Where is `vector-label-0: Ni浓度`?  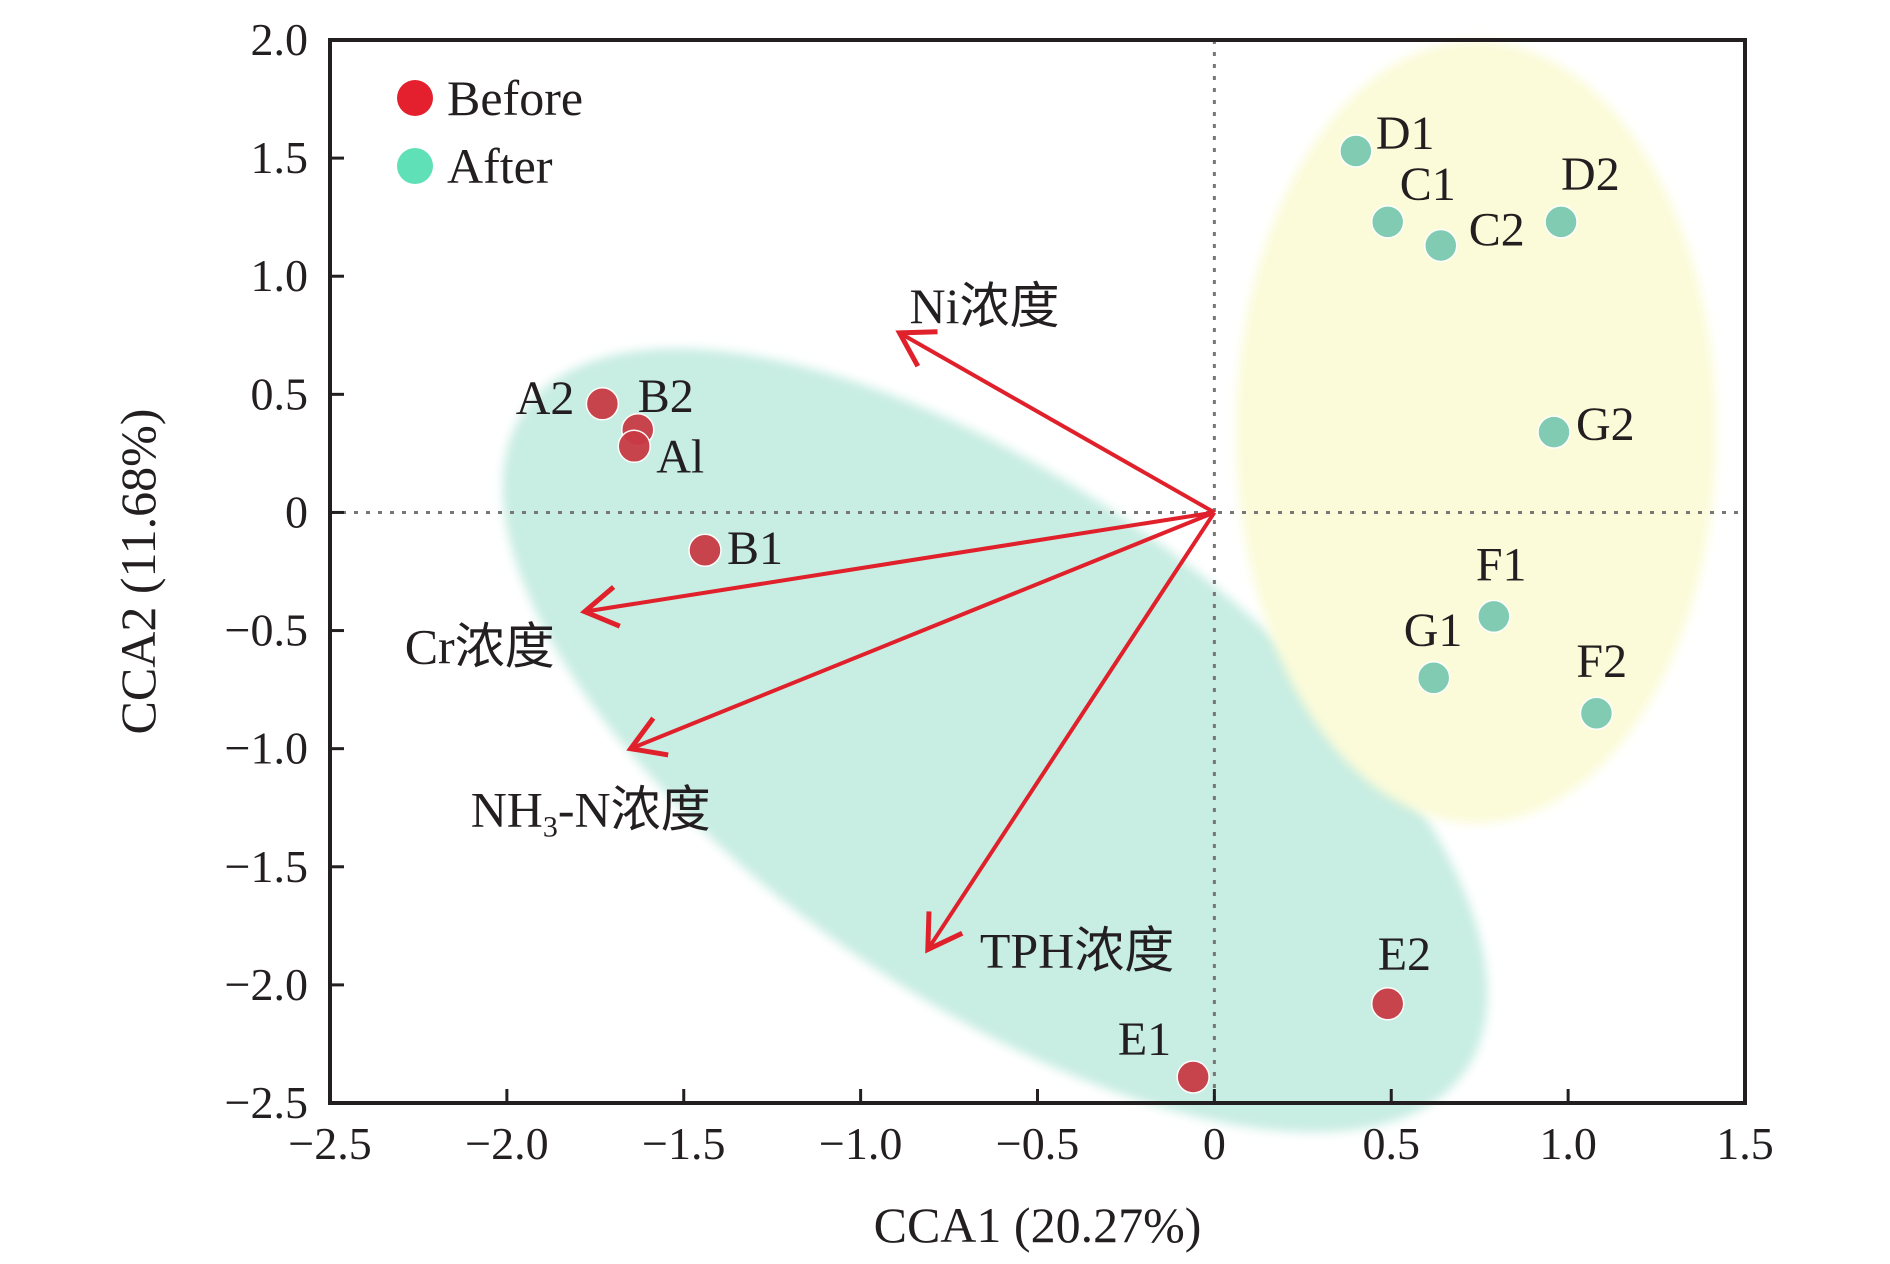
vector-label-0: Ni浓度 is located at coordinates (985, 306).